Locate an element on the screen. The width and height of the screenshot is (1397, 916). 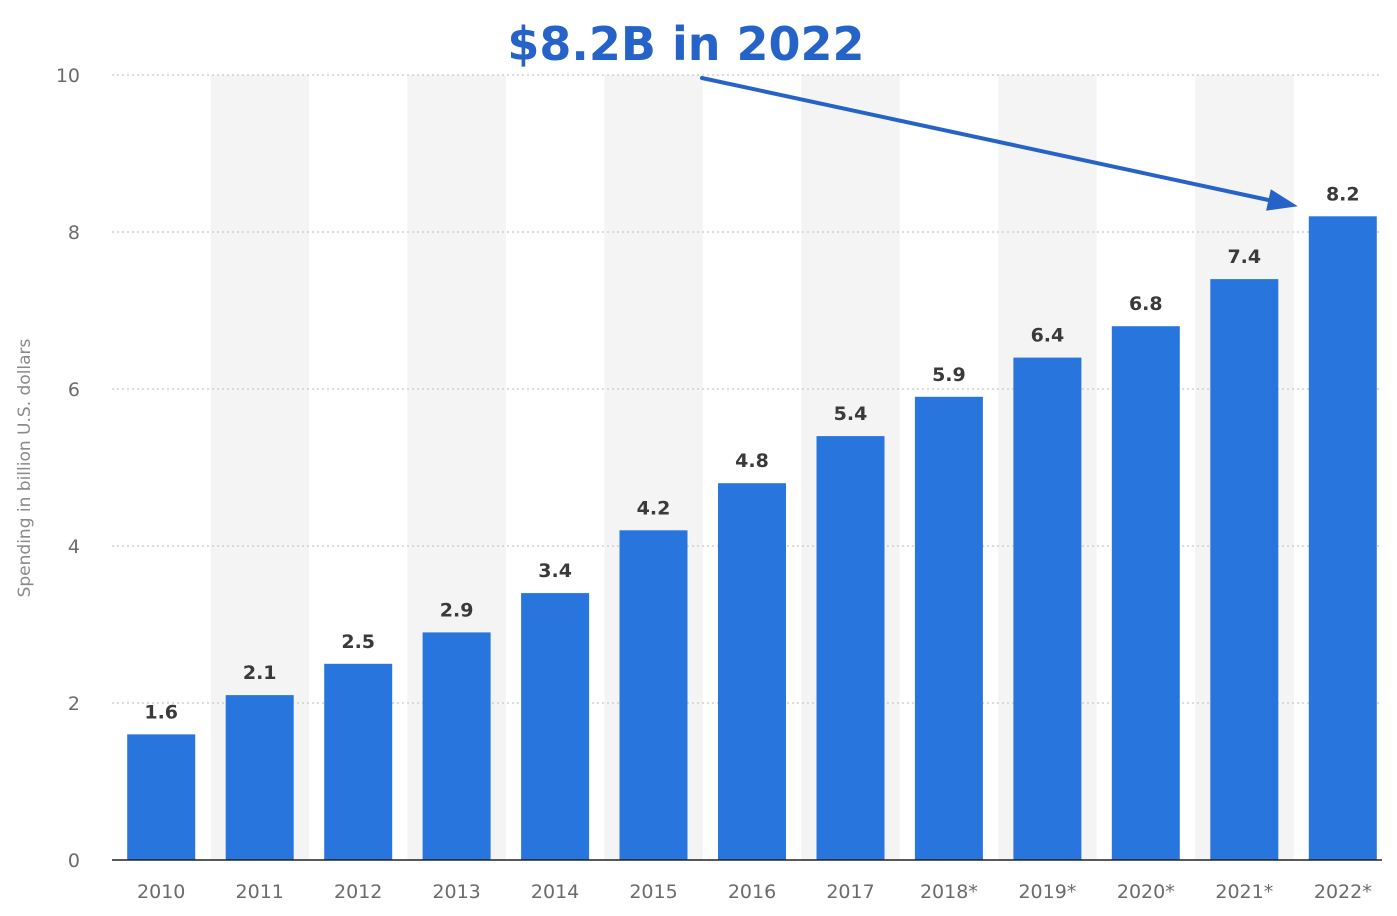
annotation-text: $8.2B in 2022 is located at coordinates (685, 44).